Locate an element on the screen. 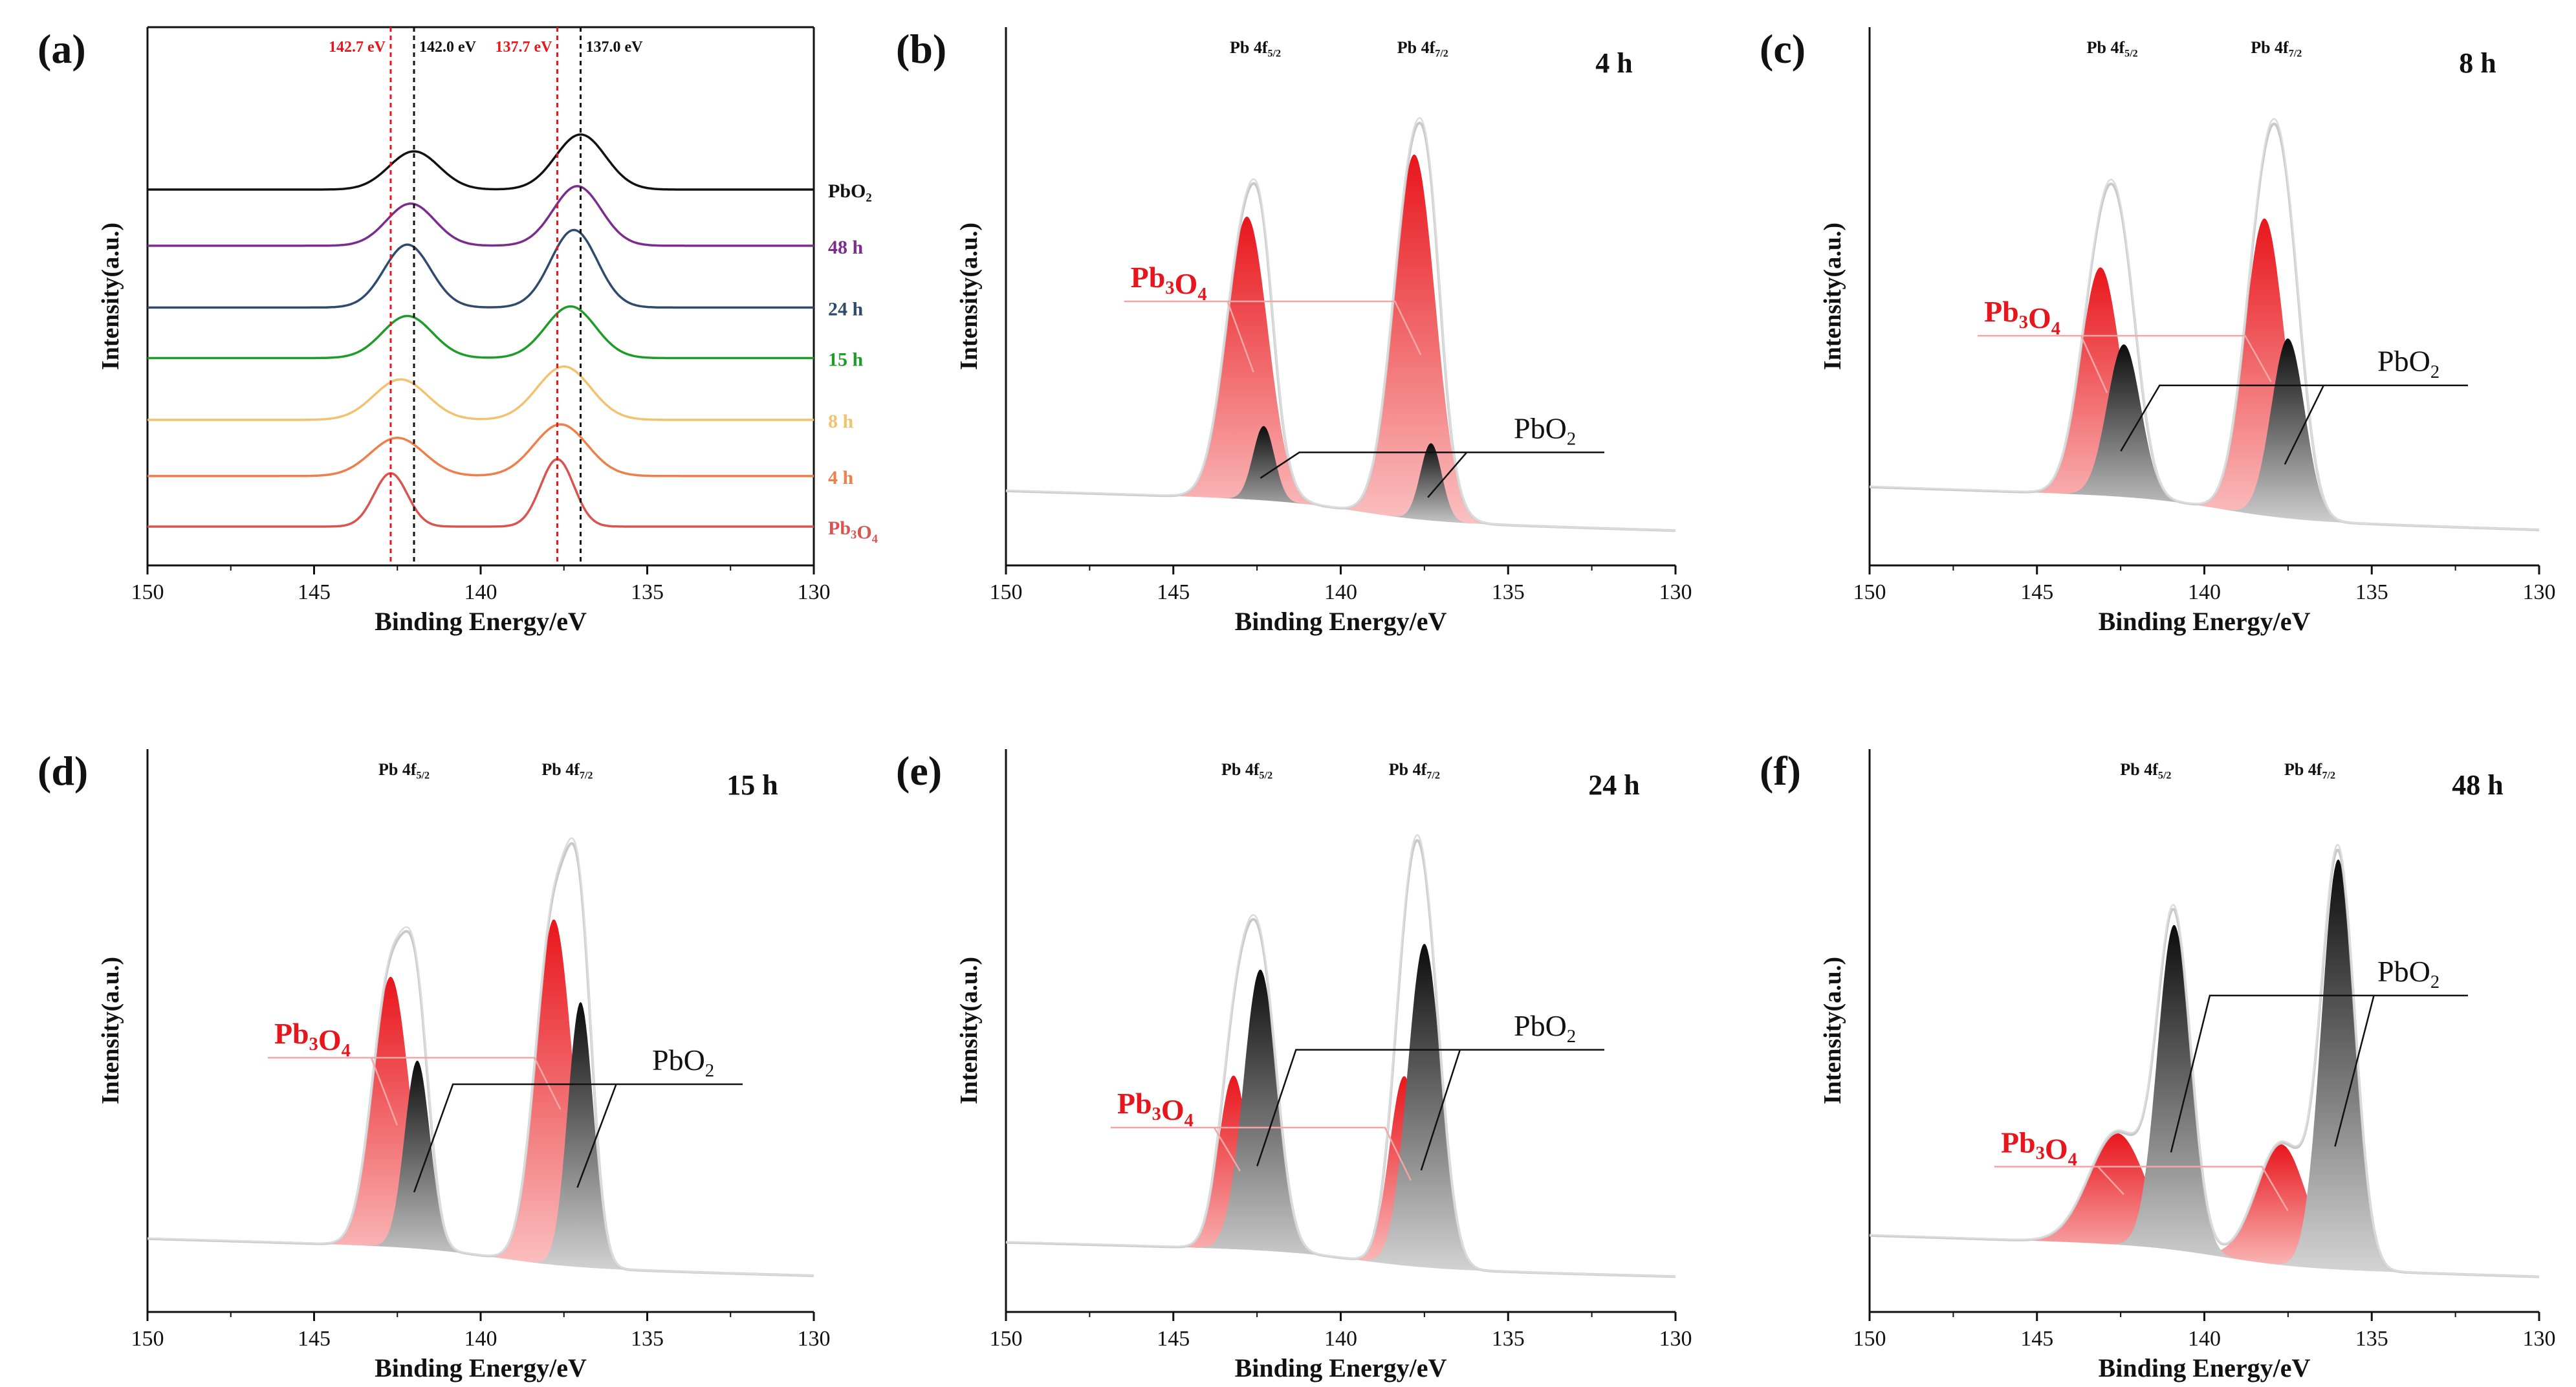  series-line-8h is located at coordinates (480, 393).